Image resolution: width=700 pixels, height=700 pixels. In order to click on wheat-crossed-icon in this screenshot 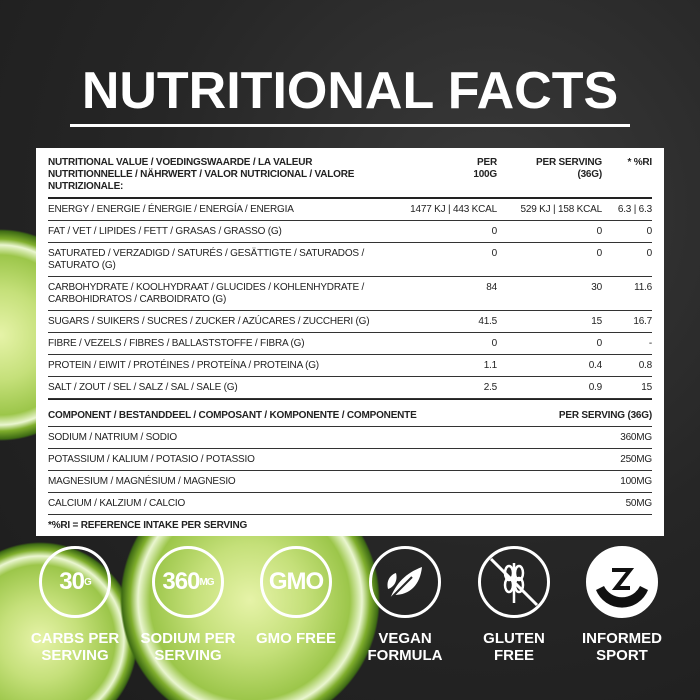, I will do `click(514, 582)`.